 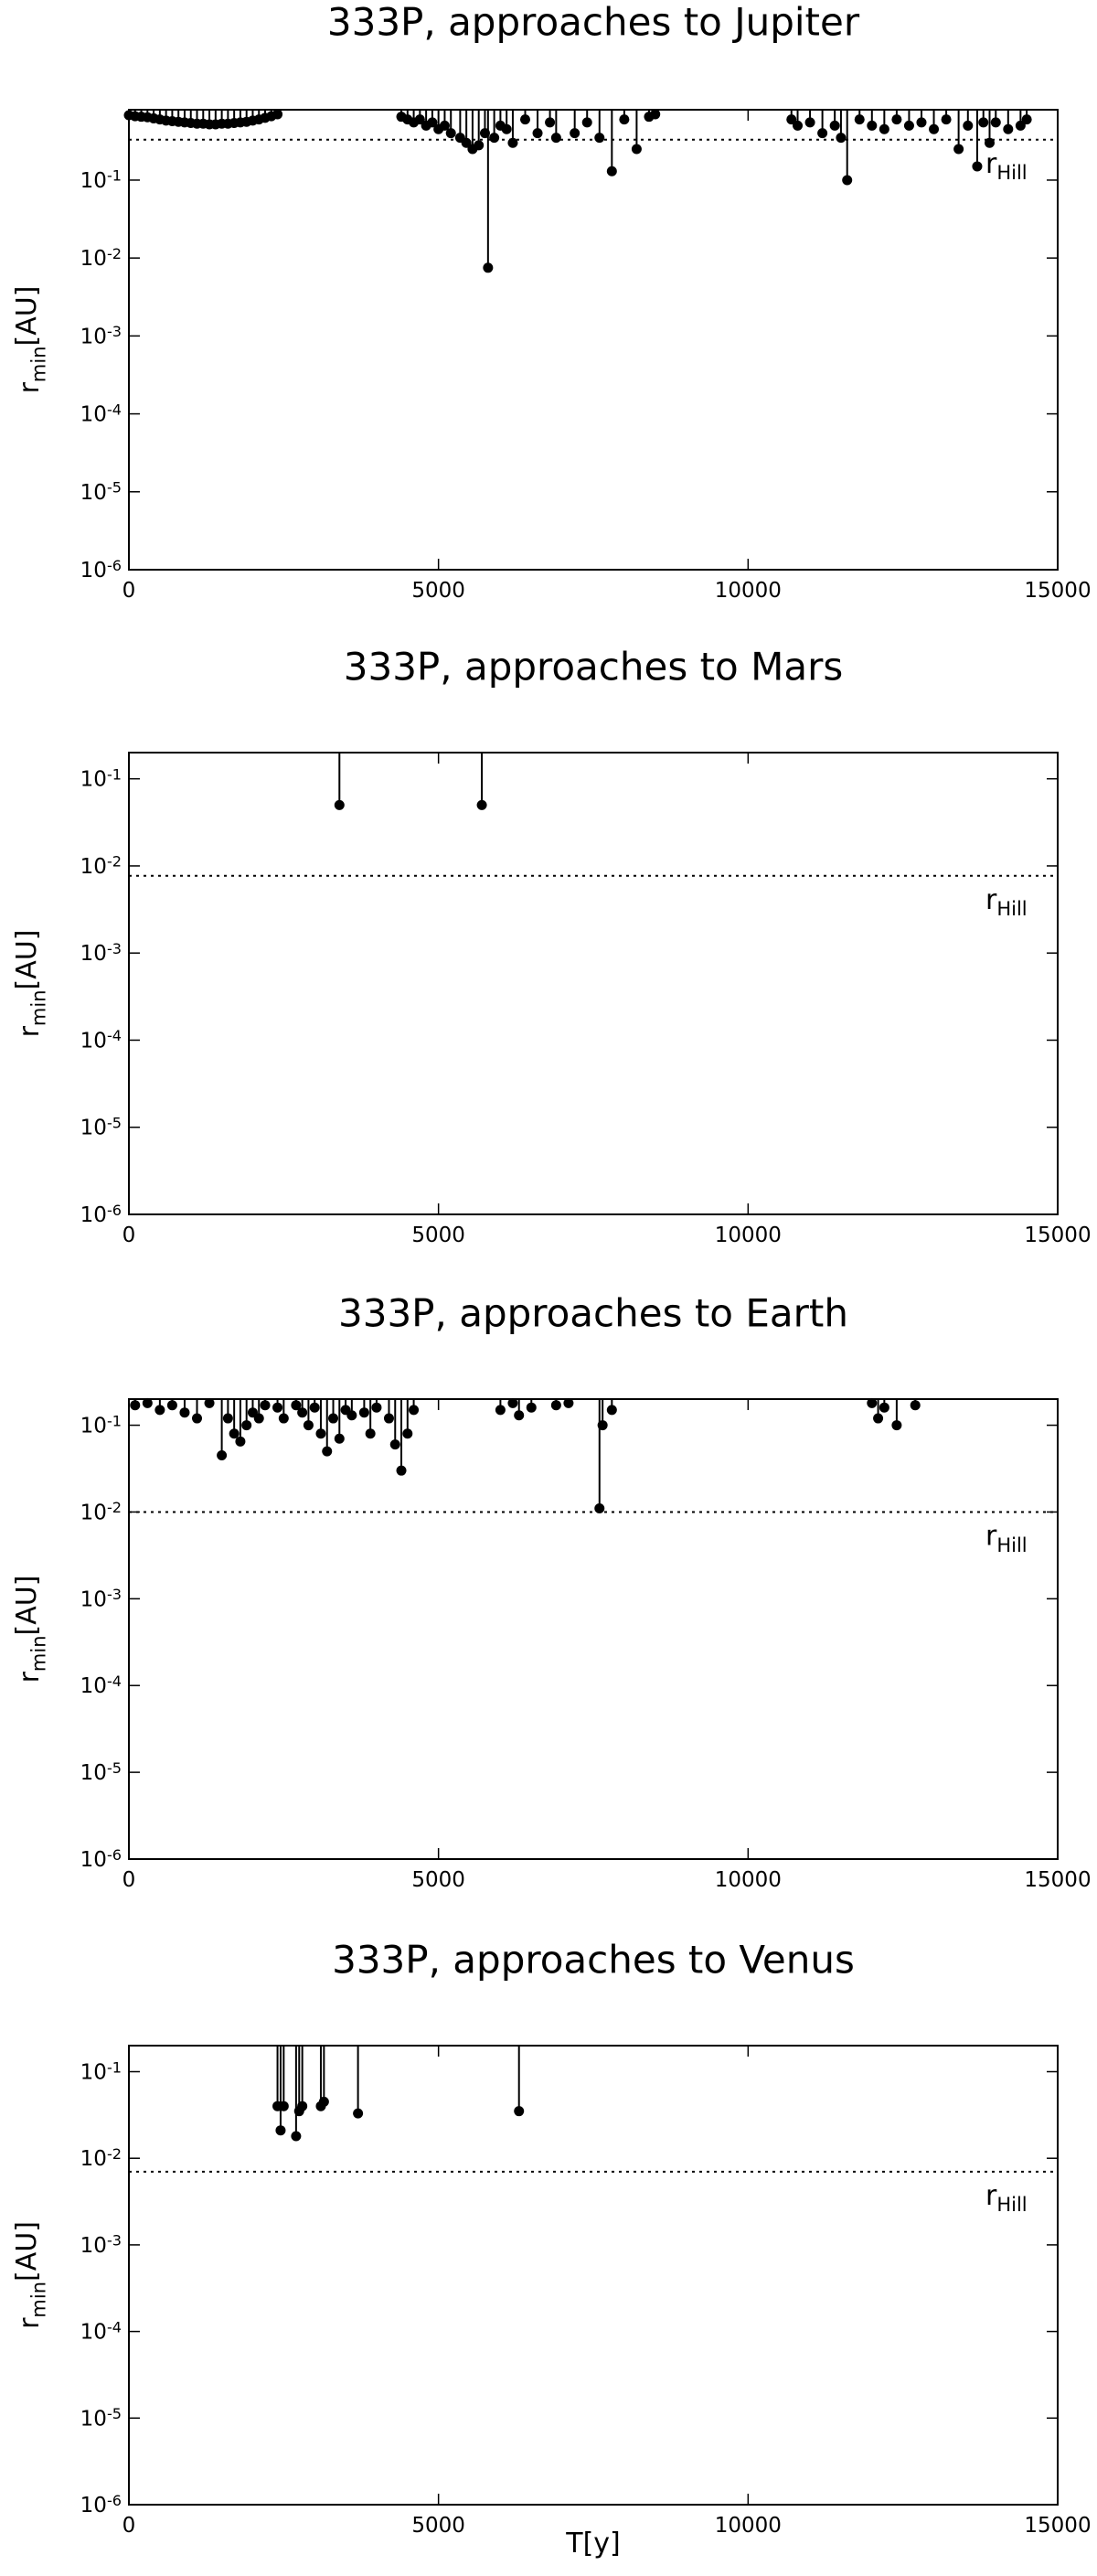 What do you see at coordinates (593, 2544) in the screenshot?
I see `x-axis-label: T[y]` at bounding box center [593, 2544].